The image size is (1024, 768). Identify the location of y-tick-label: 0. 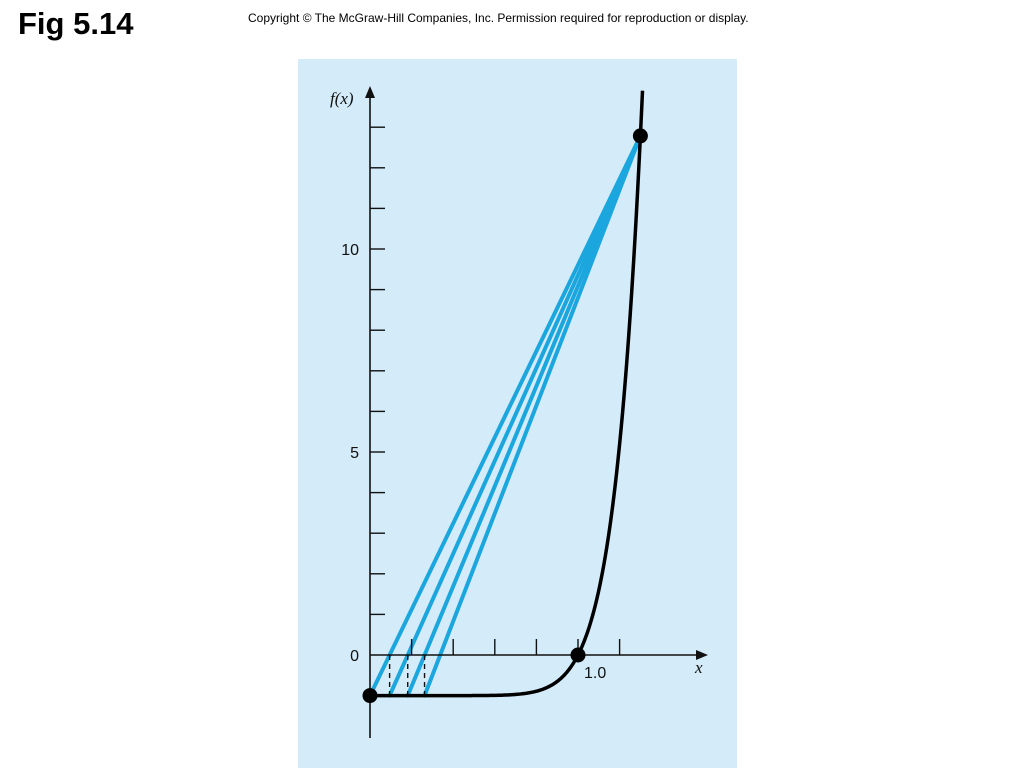
(354, 656).